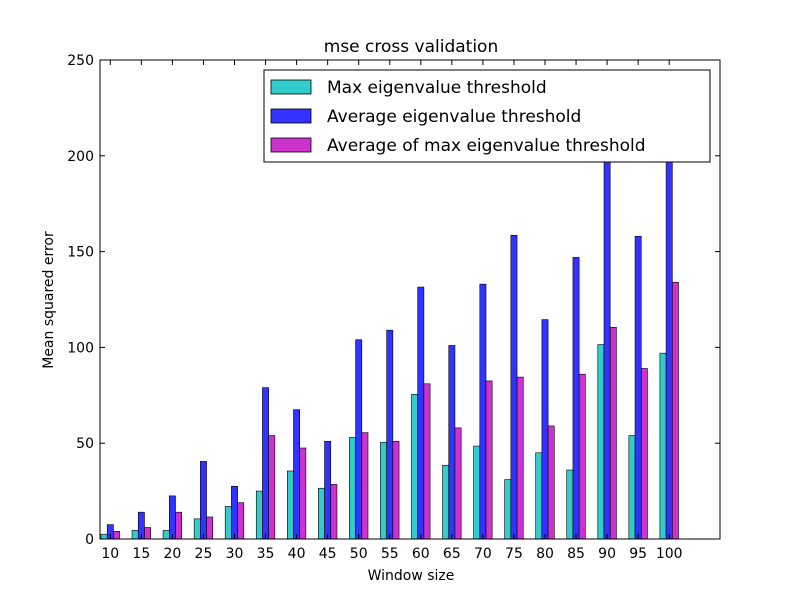 The image size is (800, 600). What do you see at coordinates (85, 444) in the screenshot?
I see `y-tick-label: 50` at bounding box center [85, 444].